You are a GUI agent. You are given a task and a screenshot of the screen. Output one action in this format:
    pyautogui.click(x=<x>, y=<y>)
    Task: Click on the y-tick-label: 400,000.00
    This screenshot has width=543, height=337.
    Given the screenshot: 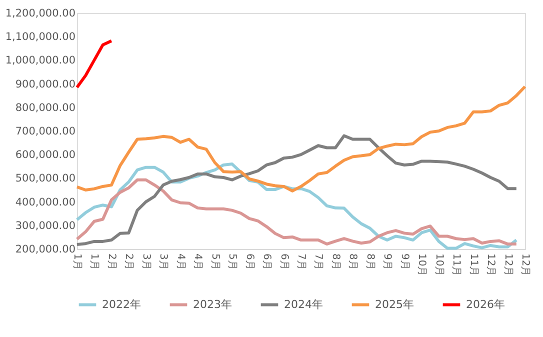 What is the action you would take?
    pyautogui.click(x=45, y=202)
    